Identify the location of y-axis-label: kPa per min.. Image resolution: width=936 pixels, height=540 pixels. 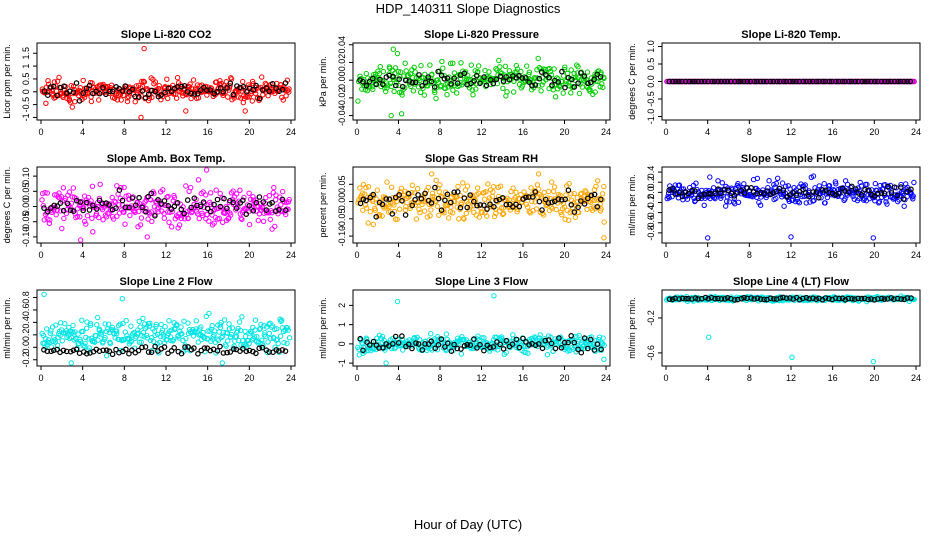
(323, 81).